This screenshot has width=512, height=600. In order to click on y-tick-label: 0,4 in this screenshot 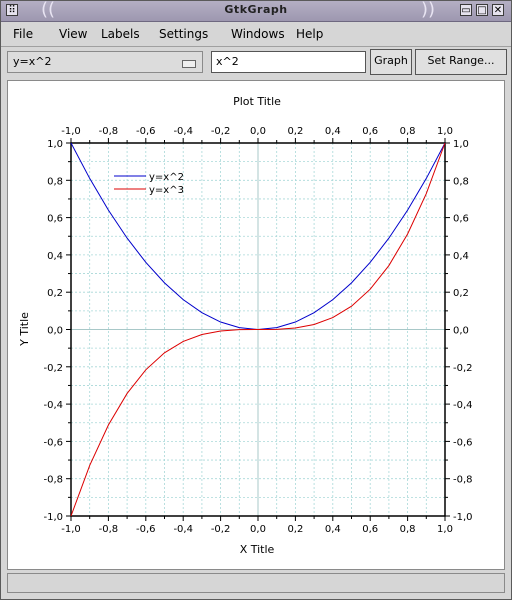, I will do `click(55, 256)`.